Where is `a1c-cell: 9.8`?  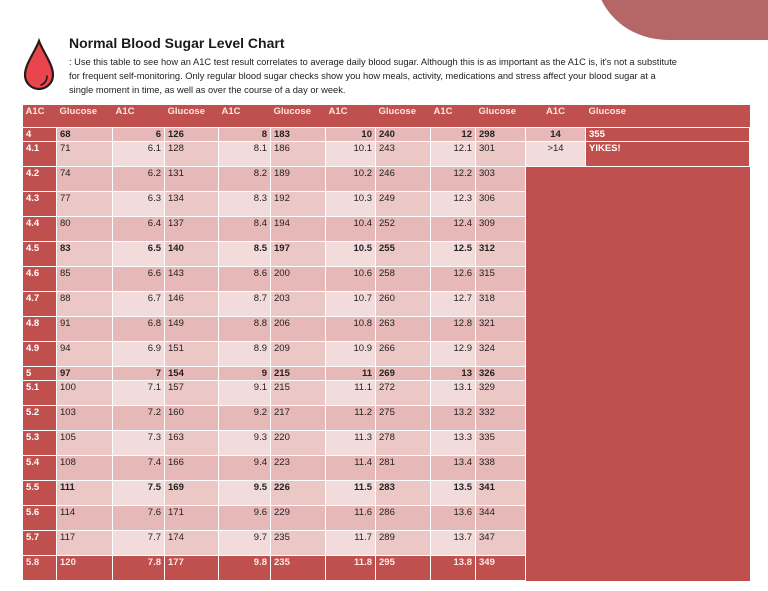 a1c-cell: 9.8 is located at coordinates (244, 568).